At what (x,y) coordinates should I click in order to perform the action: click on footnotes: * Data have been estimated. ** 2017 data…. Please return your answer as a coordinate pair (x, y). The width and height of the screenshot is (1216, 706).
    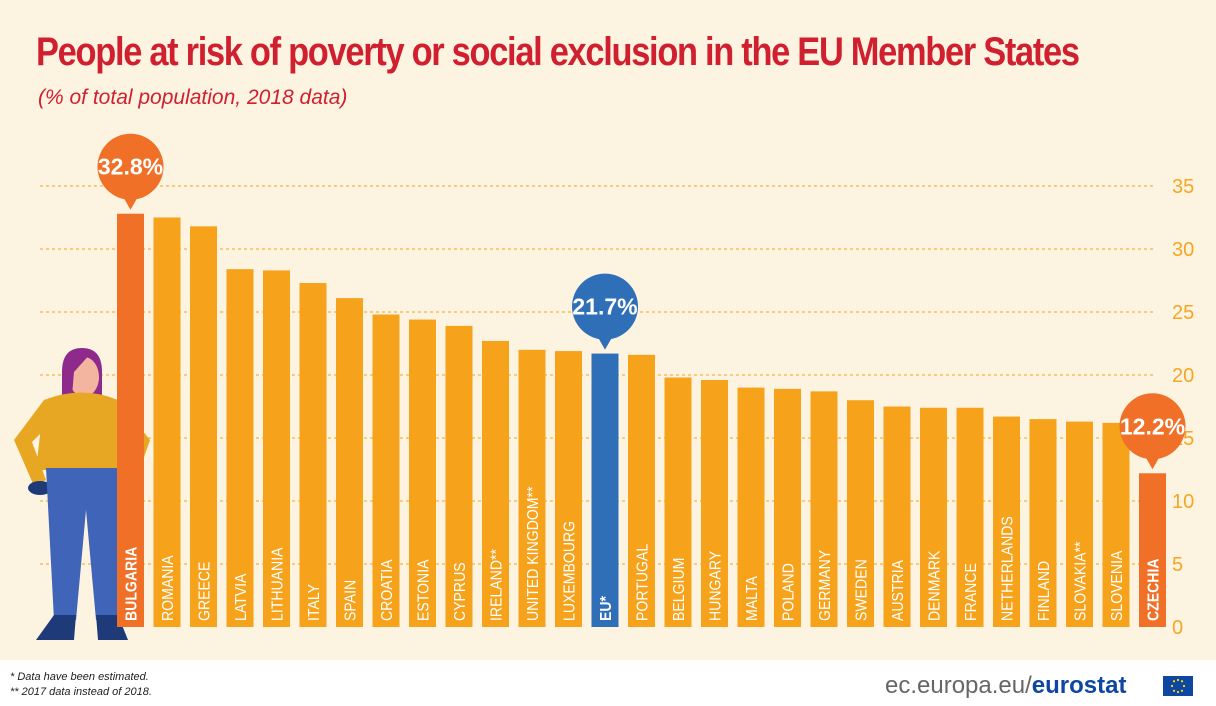
    Looking at the image, I should click on (81, 685).